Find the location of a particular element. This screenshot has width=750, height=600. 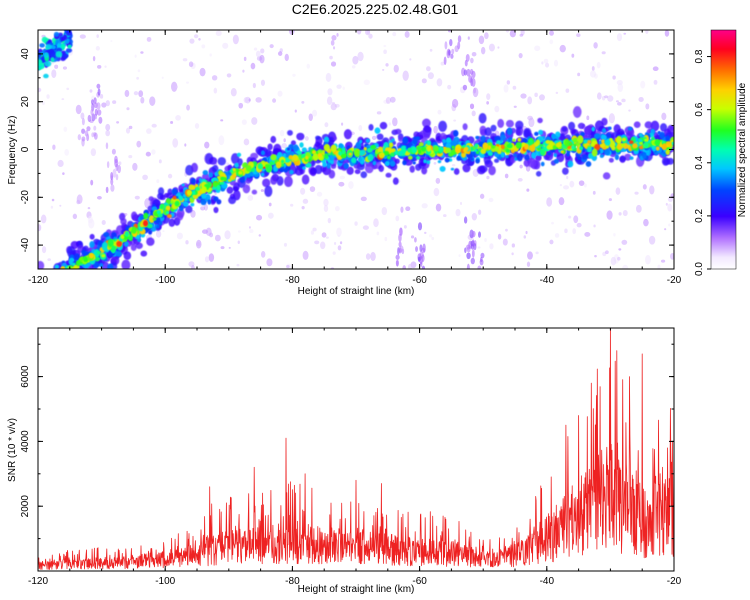

x-tick-label: -100 is located at coordinates (165, 280).